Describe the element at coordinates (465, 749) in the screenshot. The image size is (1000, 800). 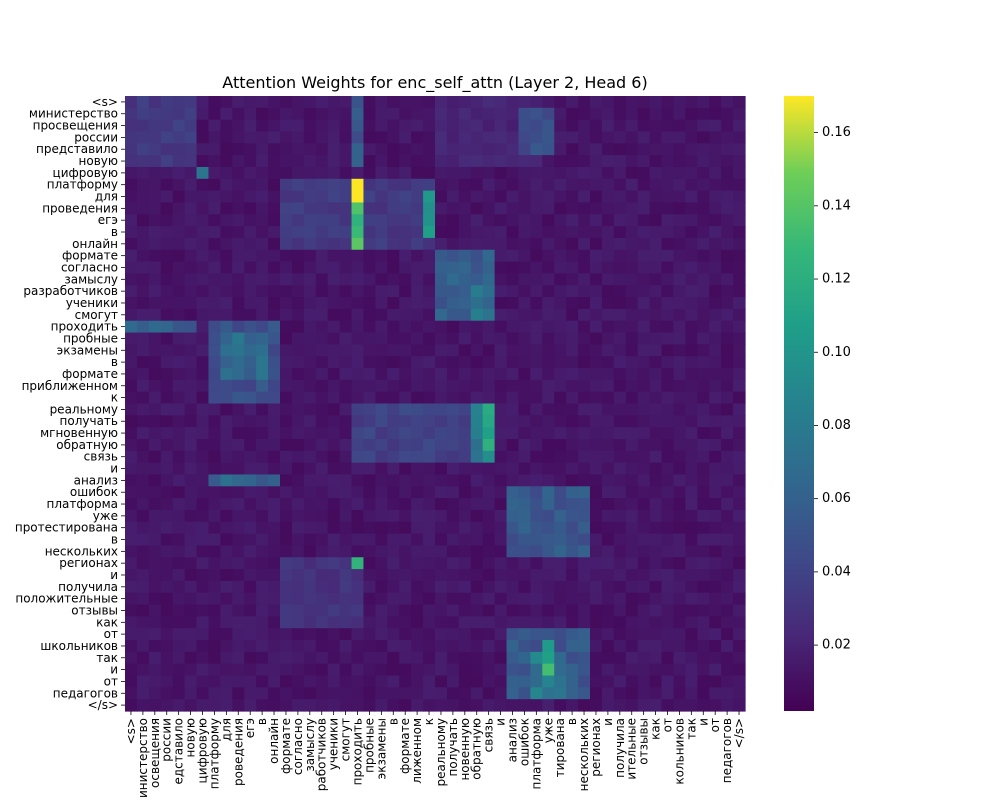
I see `x-tick-label: новенную` at that location.